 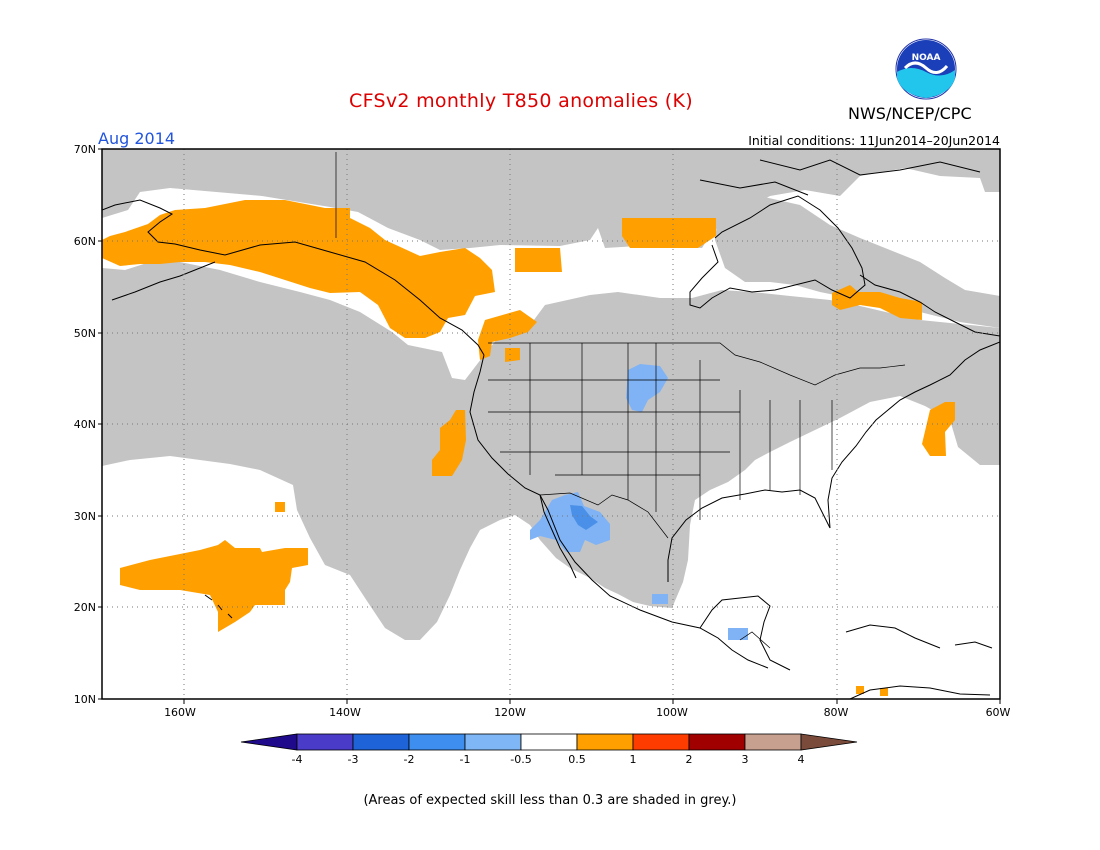 I want to click on coast-hawaii, so click(x=218, y=606).